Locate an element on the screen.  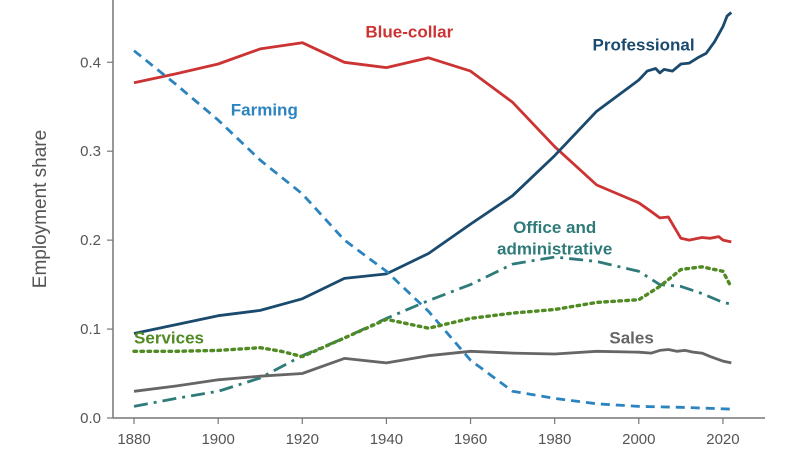
x-tick-label: 1940 is located at coordinates (386, 439).